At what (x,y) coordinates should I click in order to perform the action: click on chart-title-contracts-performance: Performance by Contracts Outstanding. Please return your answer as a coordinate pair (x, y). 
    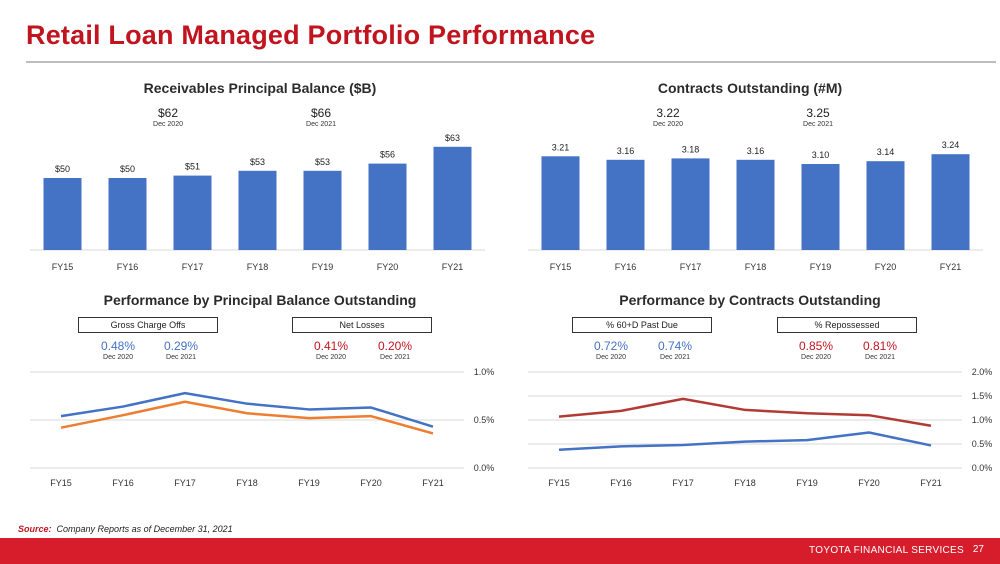
    Looking at the image, I should click on (750, 300).